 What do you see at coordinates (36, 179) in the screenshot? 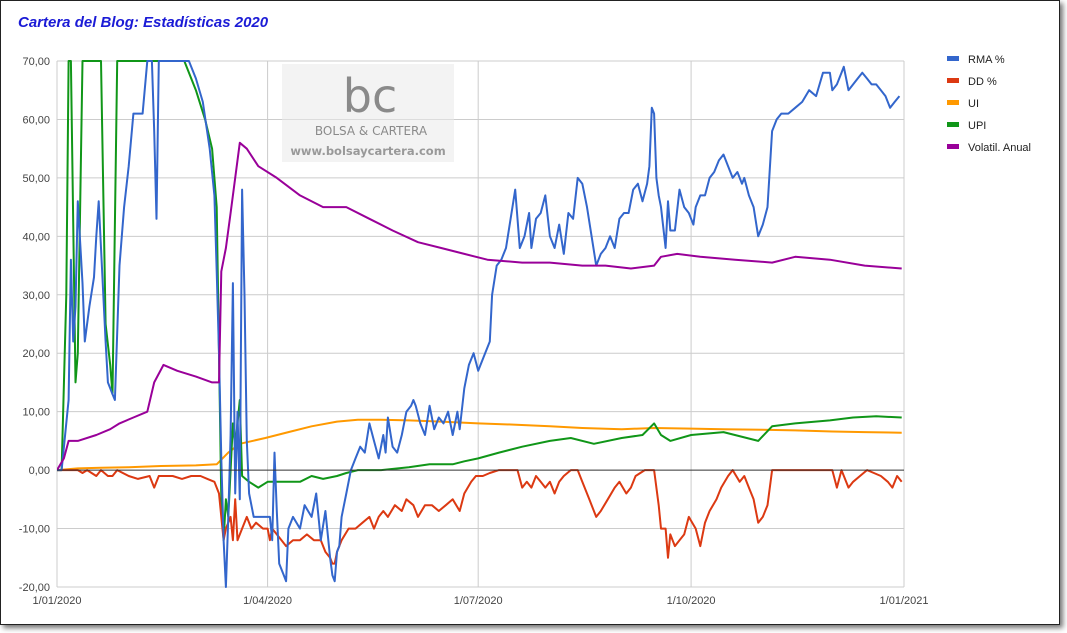
I see `y-tick-label: 50,00` at bounding box center [36, 179].